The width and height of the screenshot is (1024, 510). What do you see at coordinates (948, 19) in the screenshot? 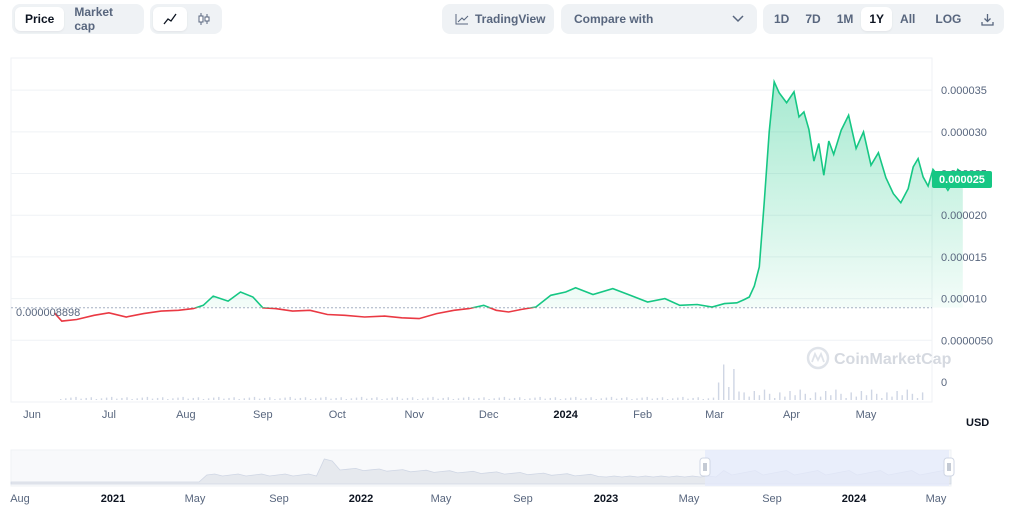
I see `log-scale-button: LOG` at bounding box center [948, 19].